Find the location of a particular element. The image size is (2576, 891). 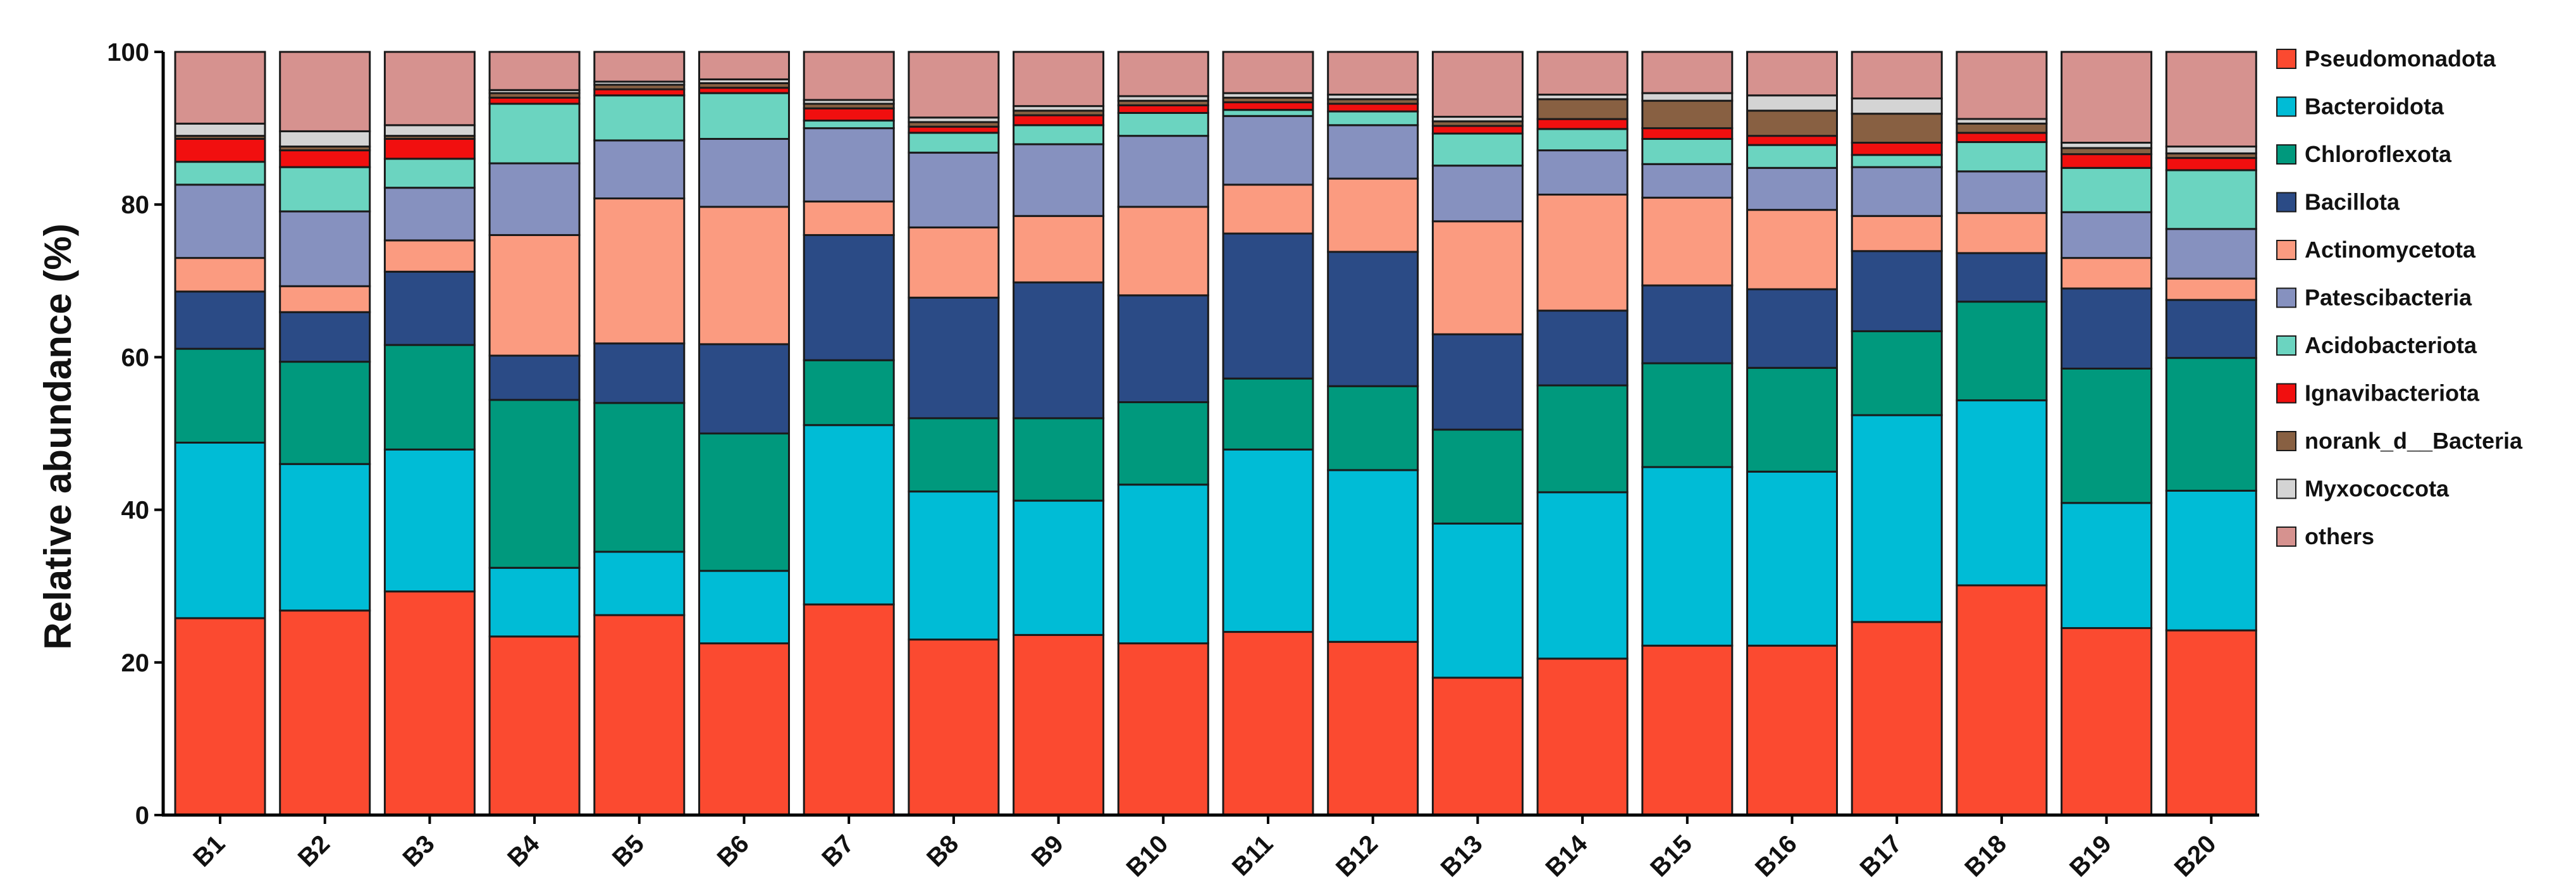

x-tick-label-b7: B7 is located at coordinates (838, 851).